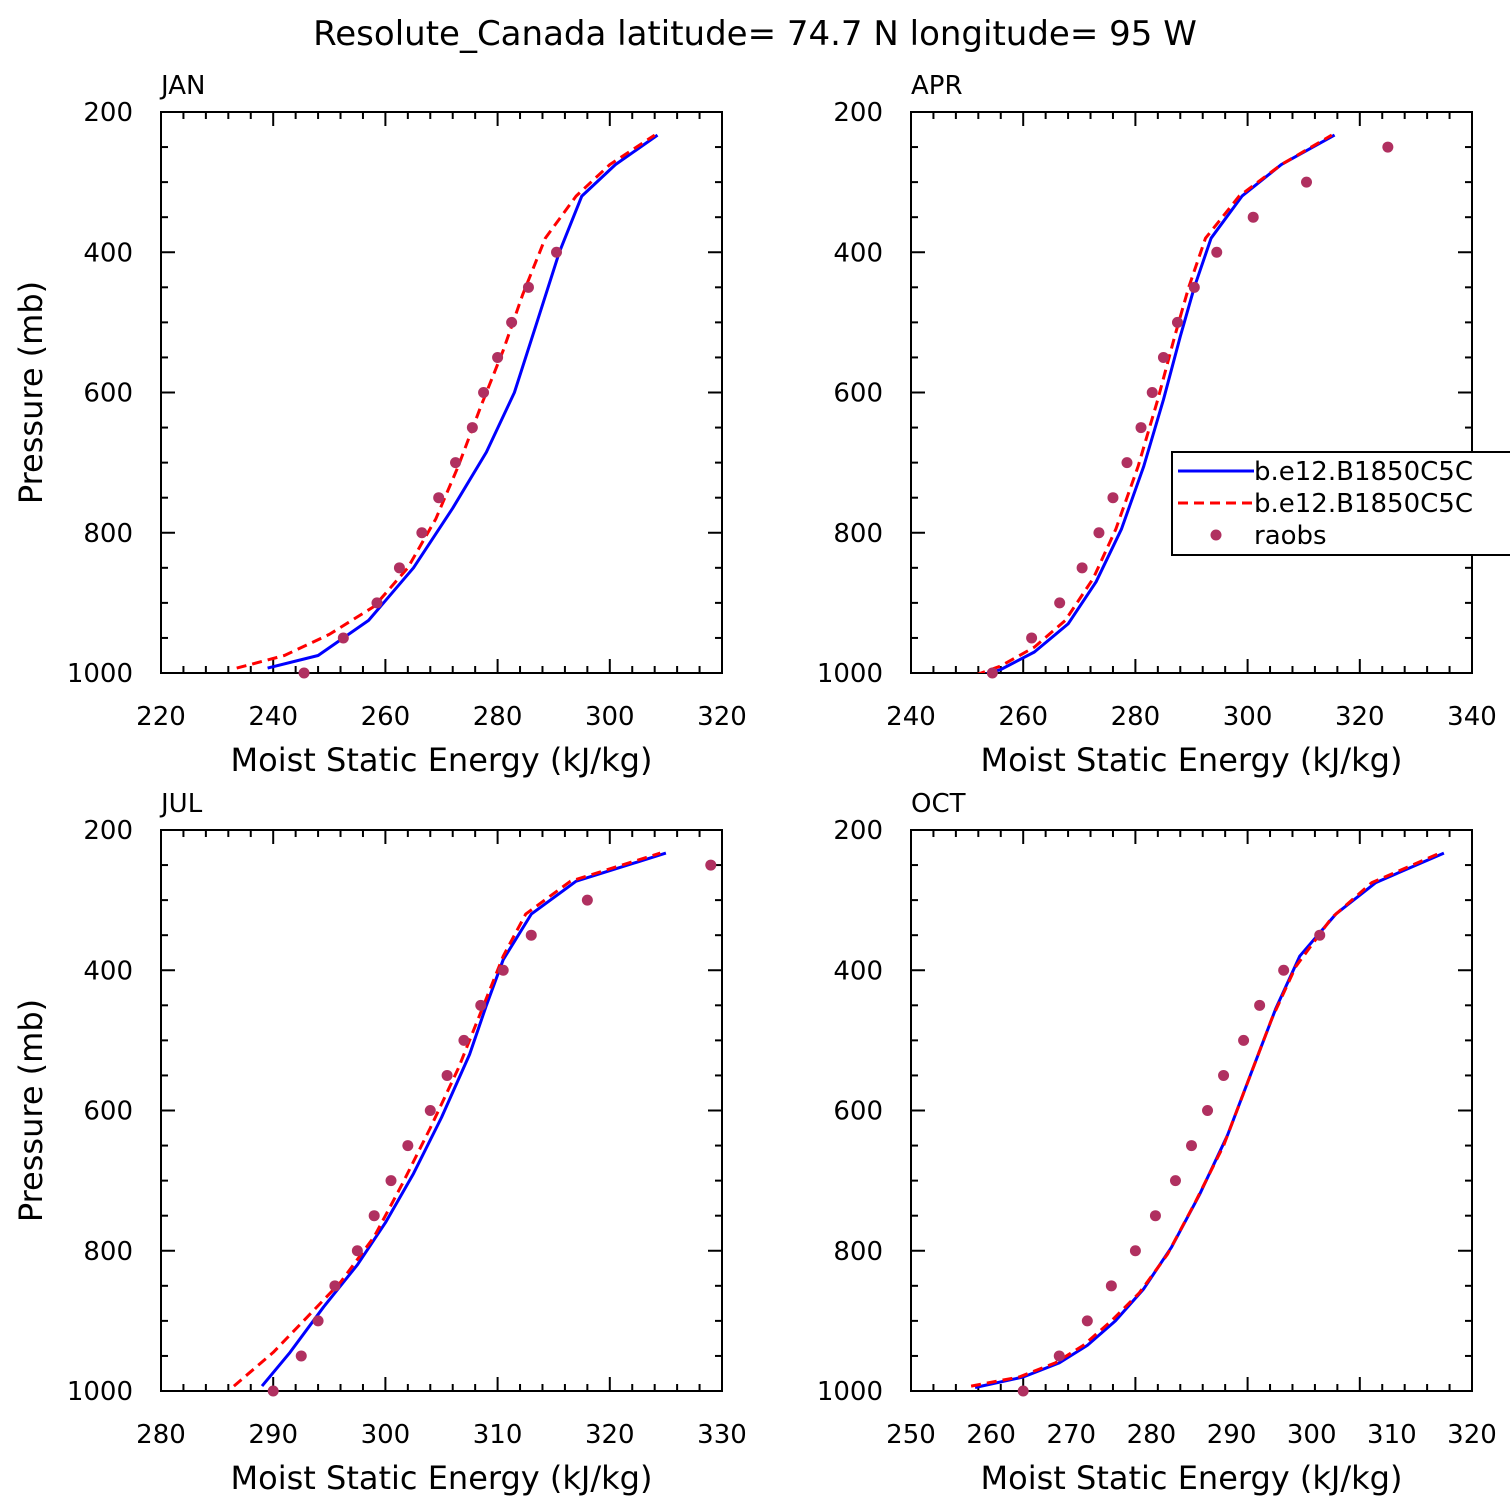 The height and width of the screenshot is (1510, 1510). I want to click on x-tick-label: 250, so click(911, 1435).